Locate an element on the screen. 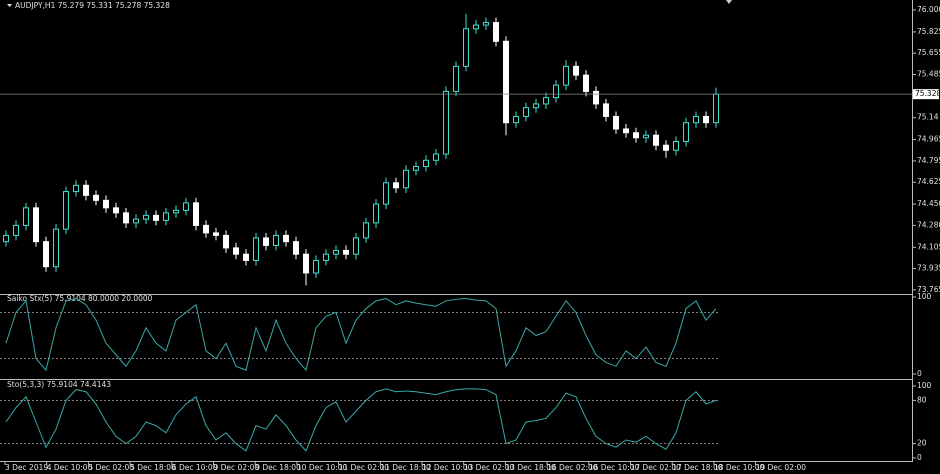 The width and height of the screenshot is (940, 474). y-tick-label: 73.765 is located at coordinates (928, 289).